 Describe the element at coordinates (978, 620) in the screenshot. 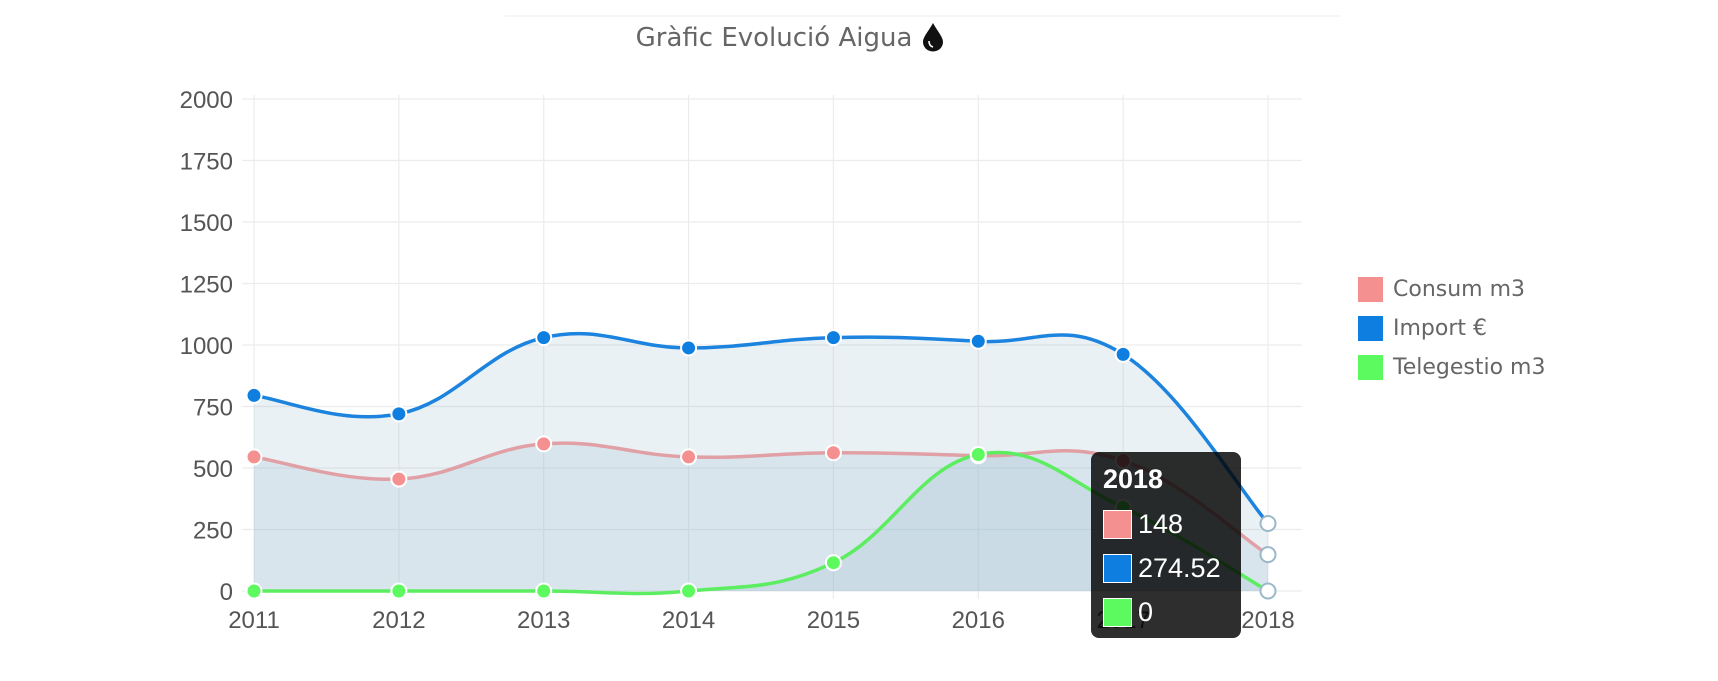

I see `x-tick-label: 2016` at that location.